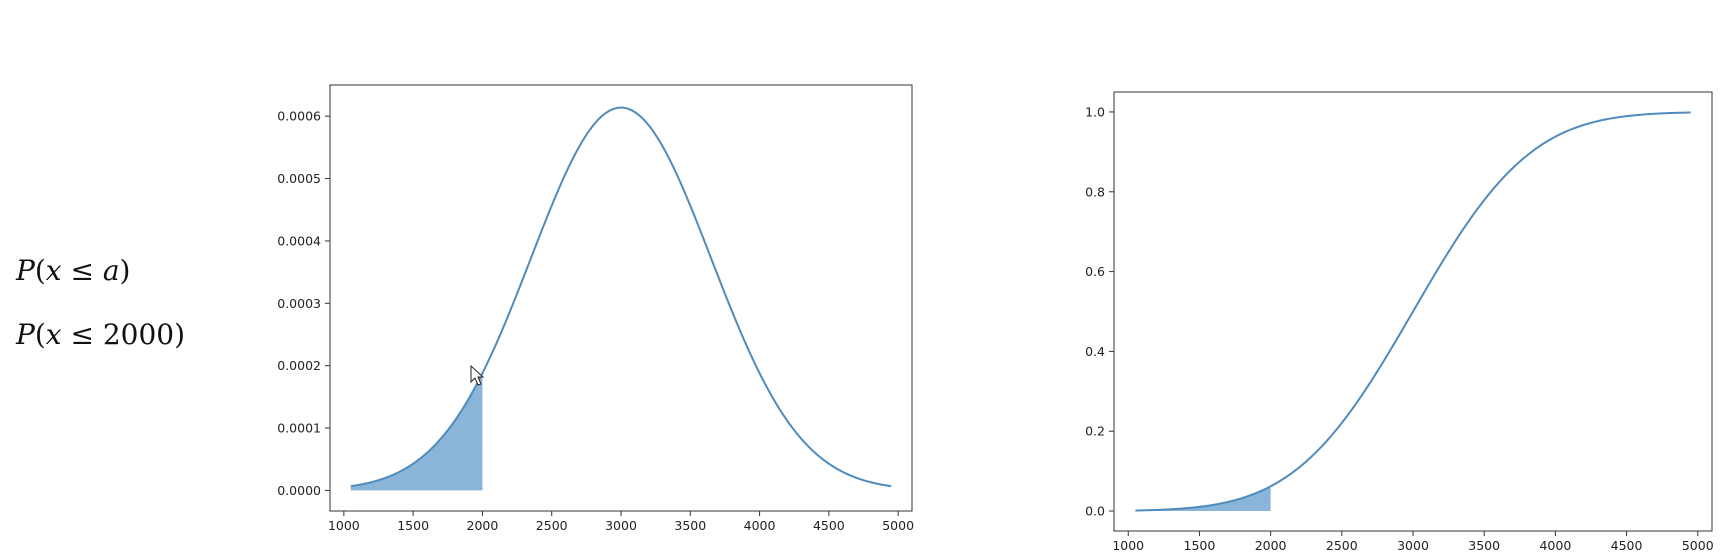 The image size is (1734, 559). Describe the element at coordinates (299, 116) in the screenshot. I see `pdf-y-tick-label: 0.0006` at that location.